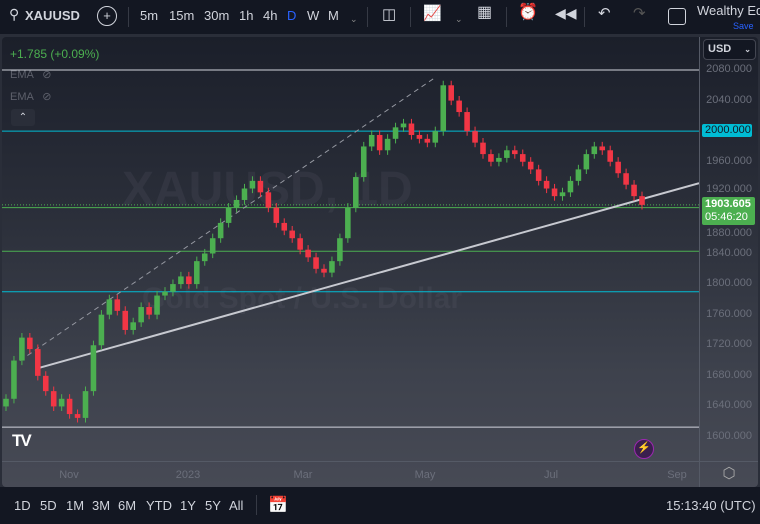 The height and width of the screenshot is (524, 760). I want to click on currency-select: USD ⌄, so click(729, 49).